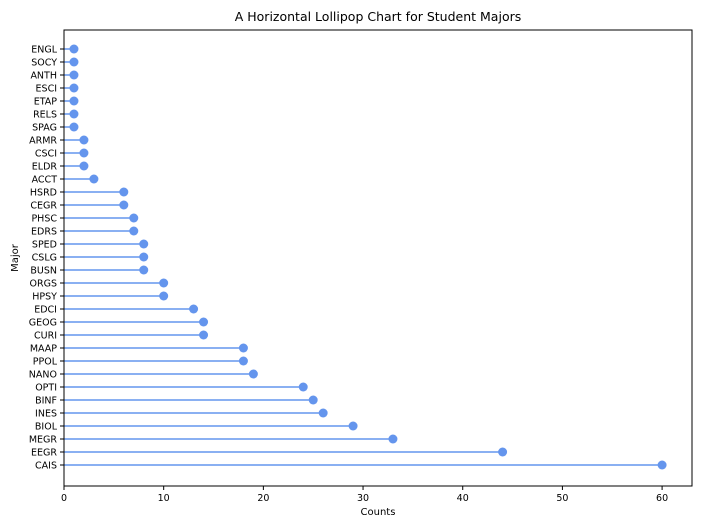  What do you see at coordinates (94, 179) in the screenshot?
I see `marker-acct` at bounding box center [94, 179].